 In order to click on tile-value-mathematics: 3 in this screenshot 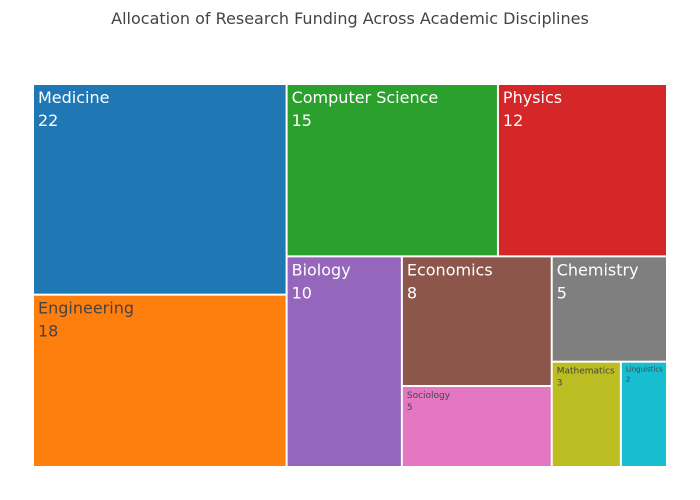, I will do `click(560, 384)`.